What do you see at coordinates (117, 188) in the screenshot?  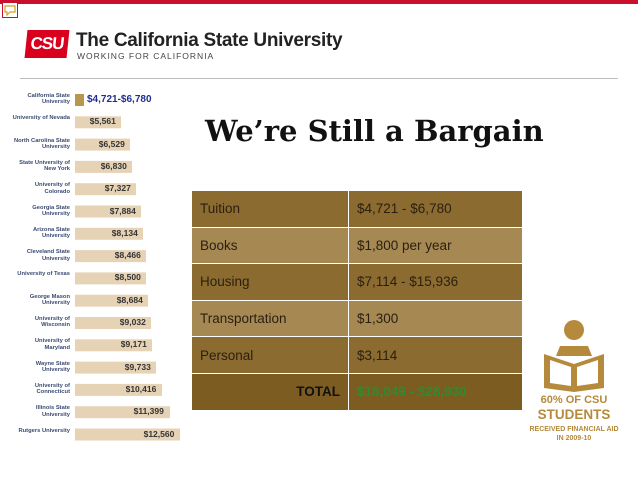 I see `chart-value-label: $7,327` at bounding box center [117, 188].